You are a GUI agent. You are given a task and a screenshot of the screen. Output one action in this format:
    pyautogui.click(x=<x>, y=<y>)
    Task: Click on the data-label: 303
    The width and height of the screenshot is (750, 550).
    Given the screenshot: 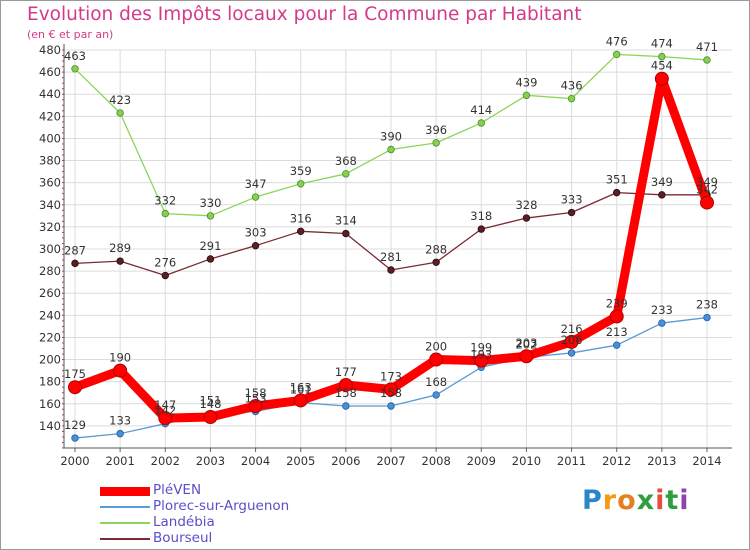 What is the action you would take?
    pyautogui.click(x=256, y=233)
    